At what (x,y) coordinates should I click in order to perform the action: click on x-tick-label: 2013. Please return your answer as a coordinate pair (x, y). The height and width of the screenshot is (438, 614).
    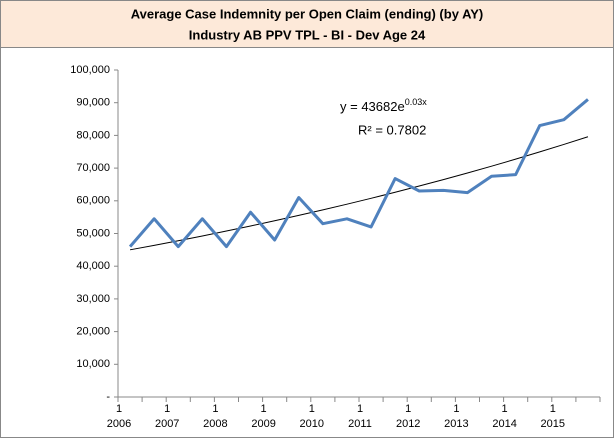
    Looking at the image, I should click on (456, 424).